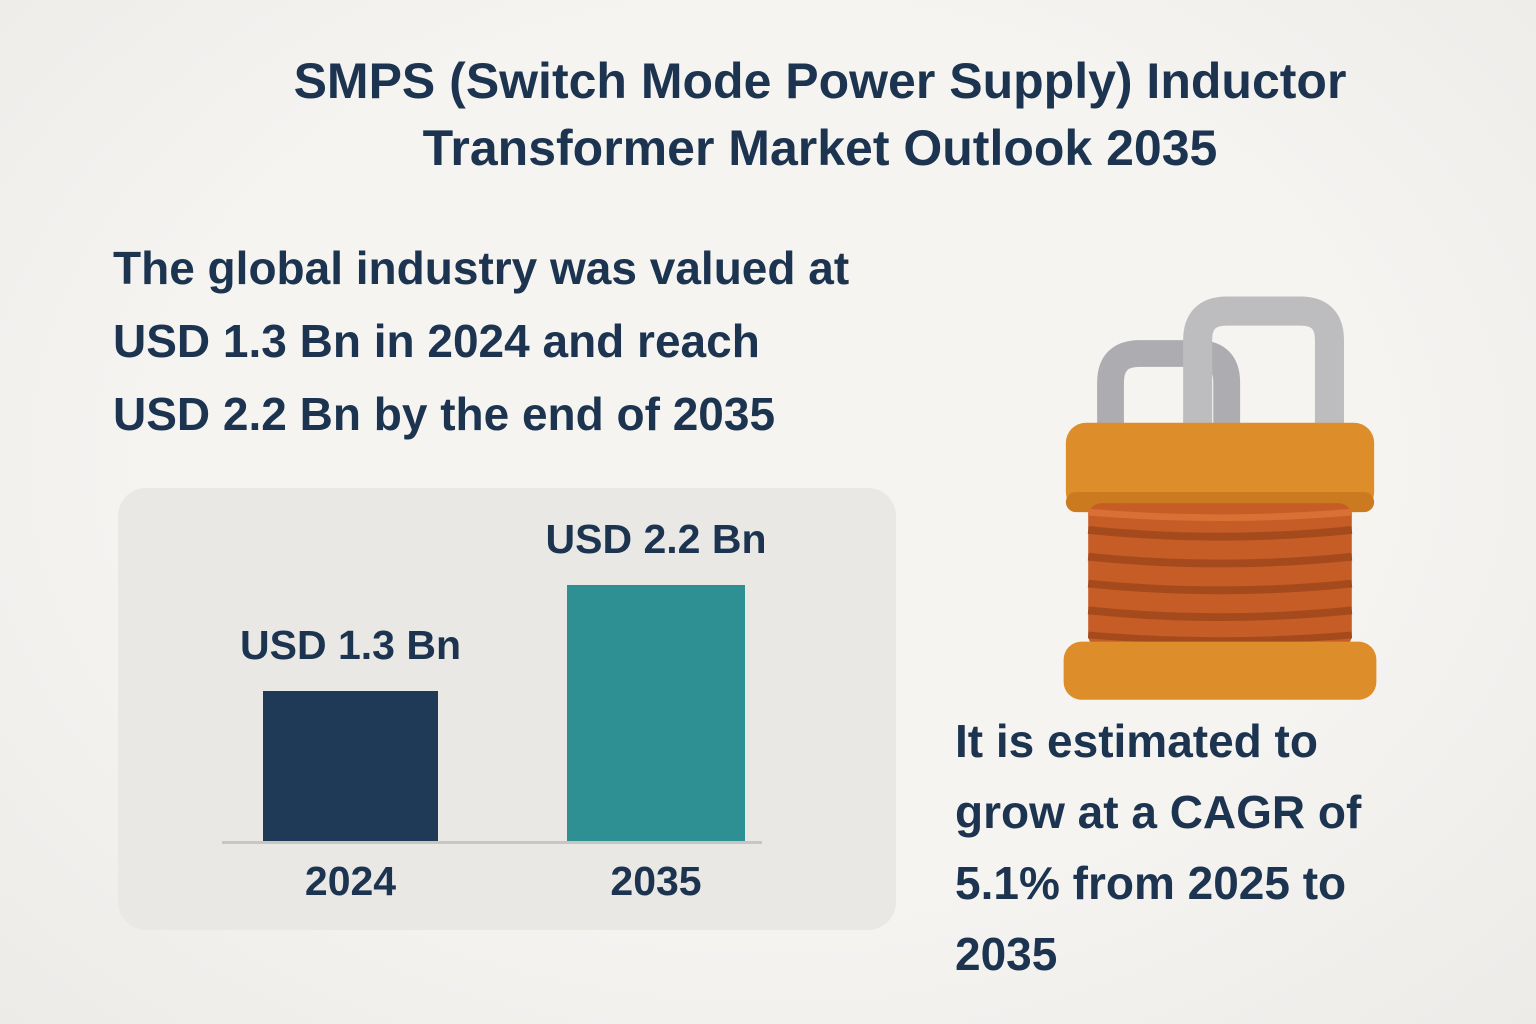  I want to click on bar-2024, so click(350, 767).